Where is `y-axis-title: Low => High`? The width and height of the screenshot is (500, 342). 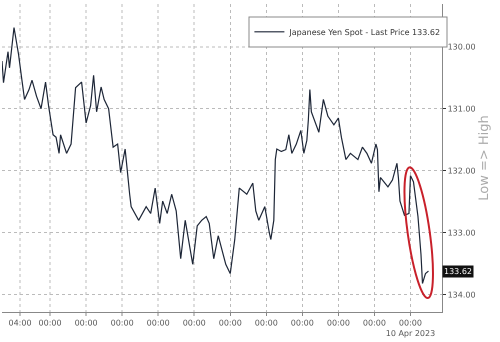
y-axis-title: Low => High is located at coordinates (484, 158).